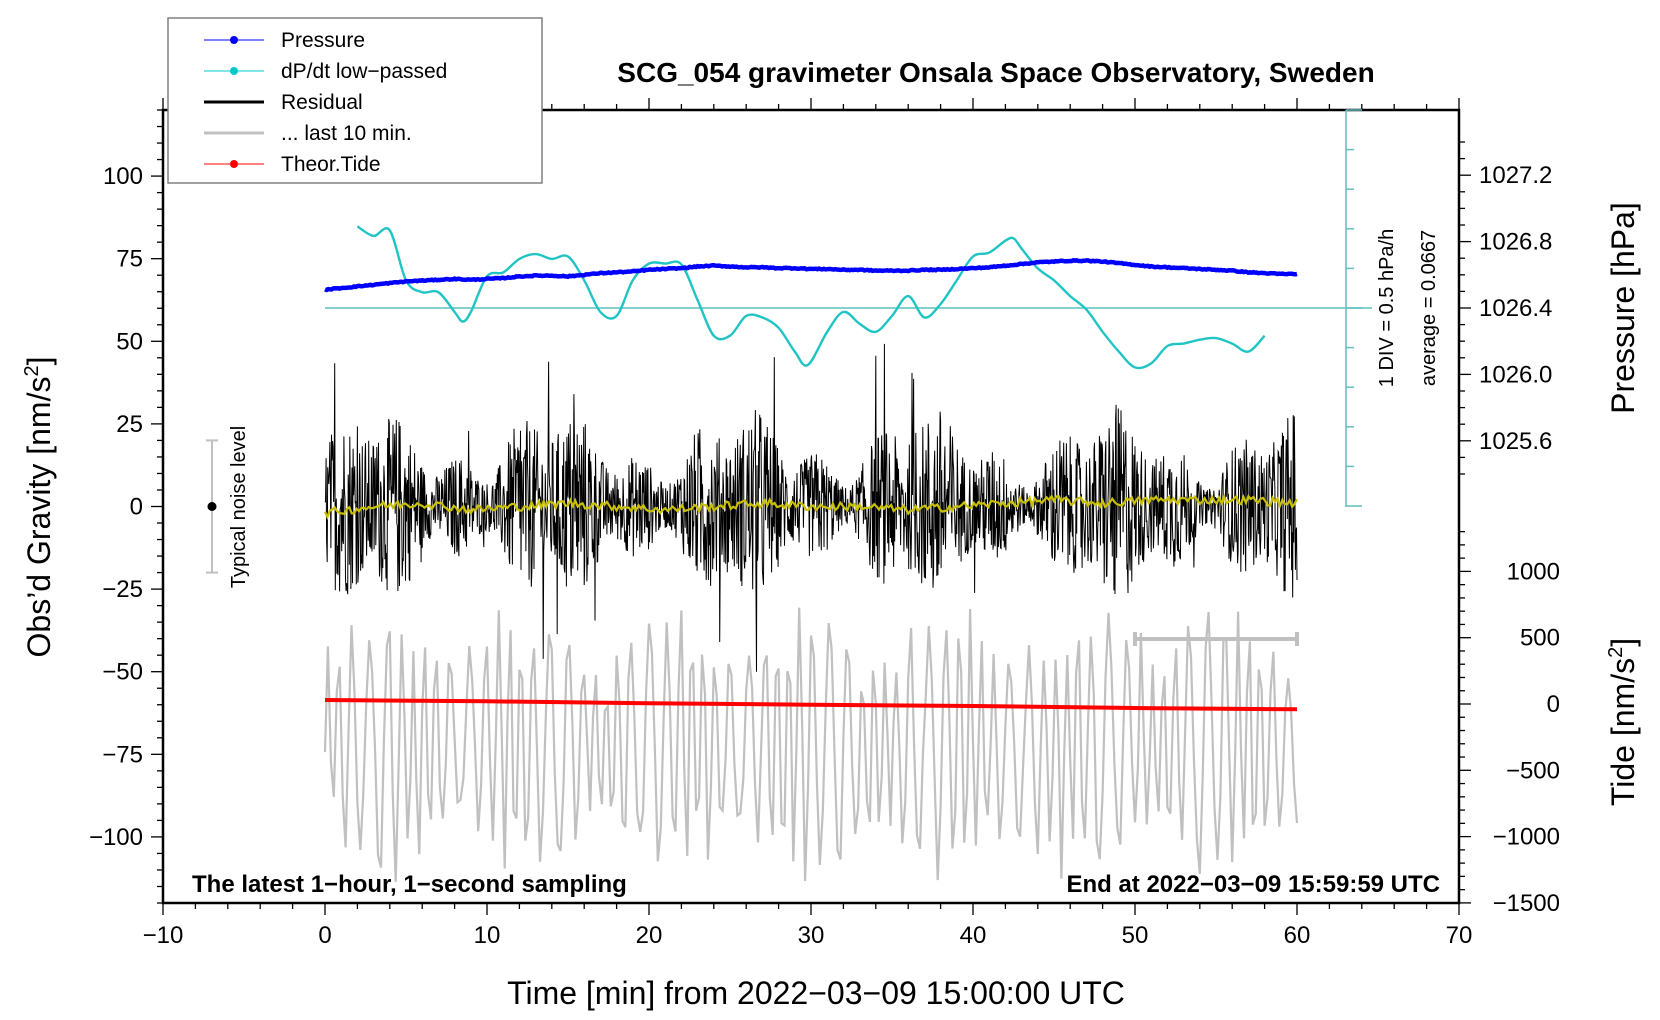 Image resolution: width=1660 pixels, height=1020 pixels. What do you see at coordinates (323, 40) in the screenshot?
I see `legend-label: Pressure` at bounding box center [323, 40].